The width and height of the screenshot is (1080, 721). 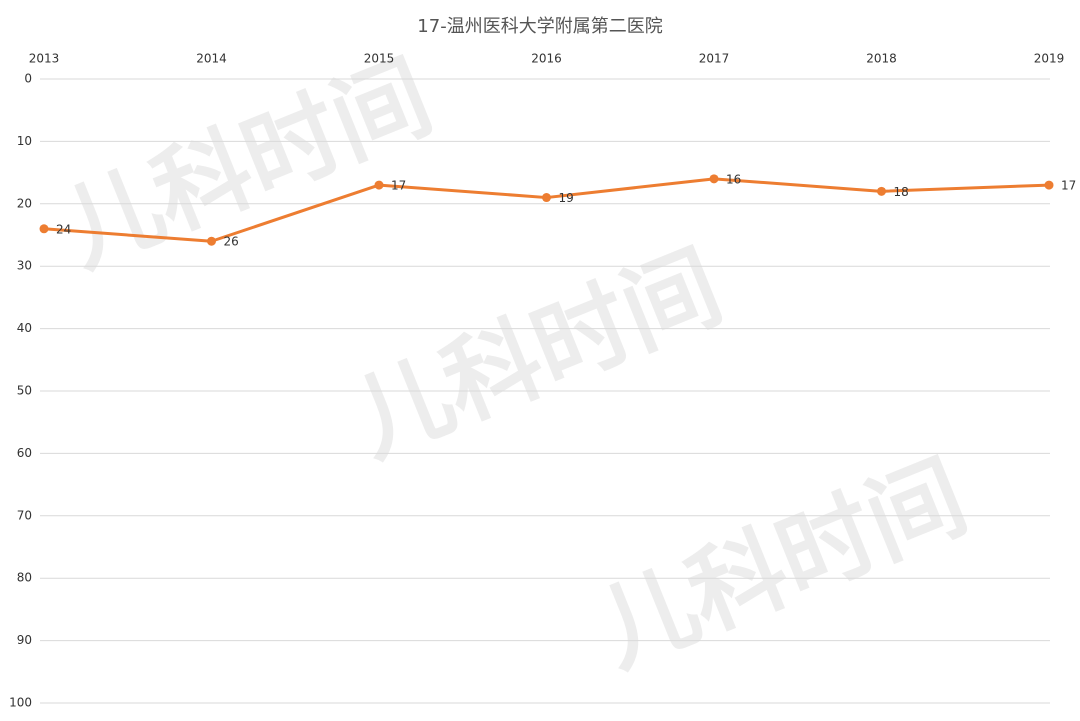 I want to click on data-label: 24, so click(x=63, y=229).